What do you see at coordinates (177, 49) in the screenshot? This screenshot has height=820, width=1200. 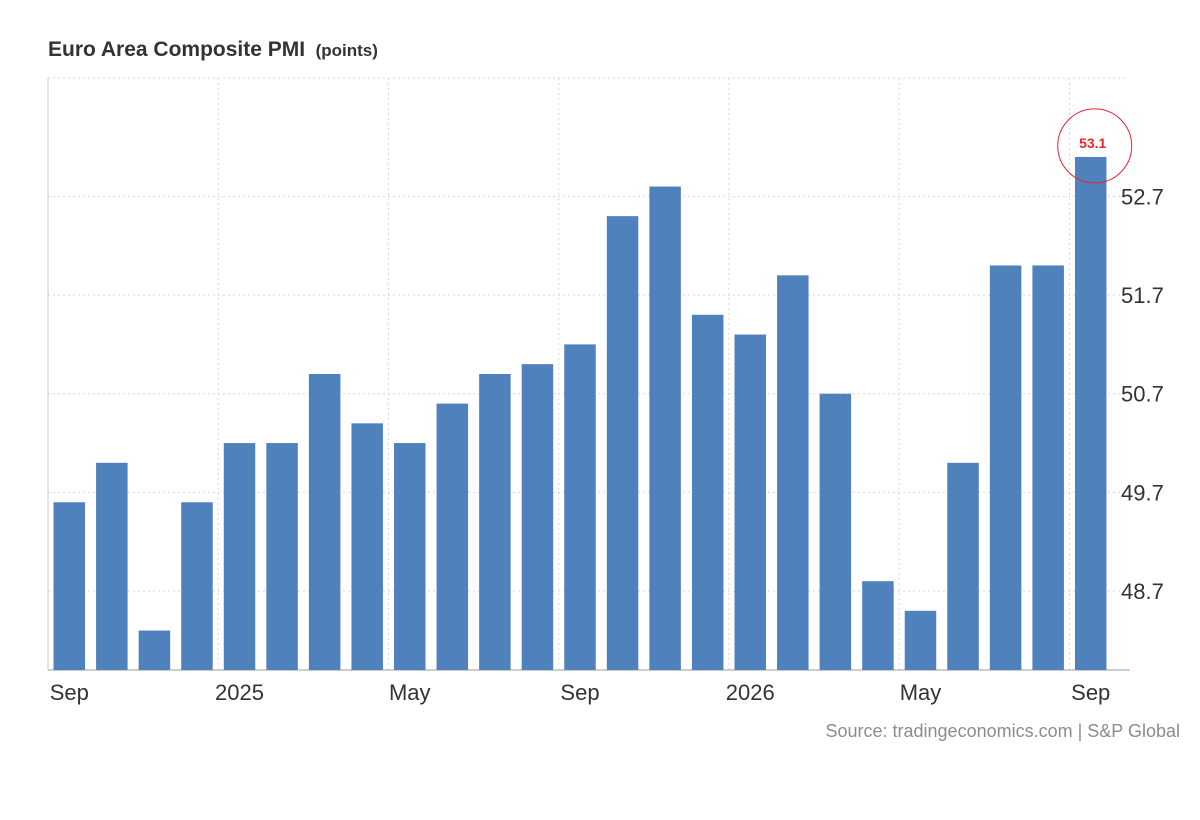 I see `chart-title: Euro Area Composite PMI` at bounding box center [177, 49].